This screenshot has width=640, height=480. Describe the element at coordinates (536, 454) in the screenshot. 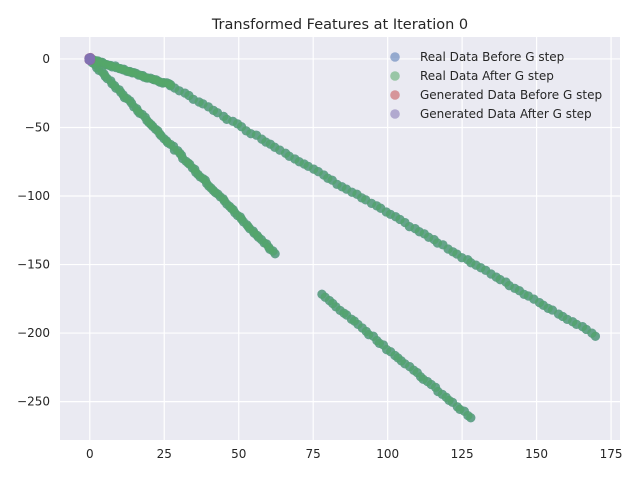

I see `x-tick-label-6: 150` at that location.